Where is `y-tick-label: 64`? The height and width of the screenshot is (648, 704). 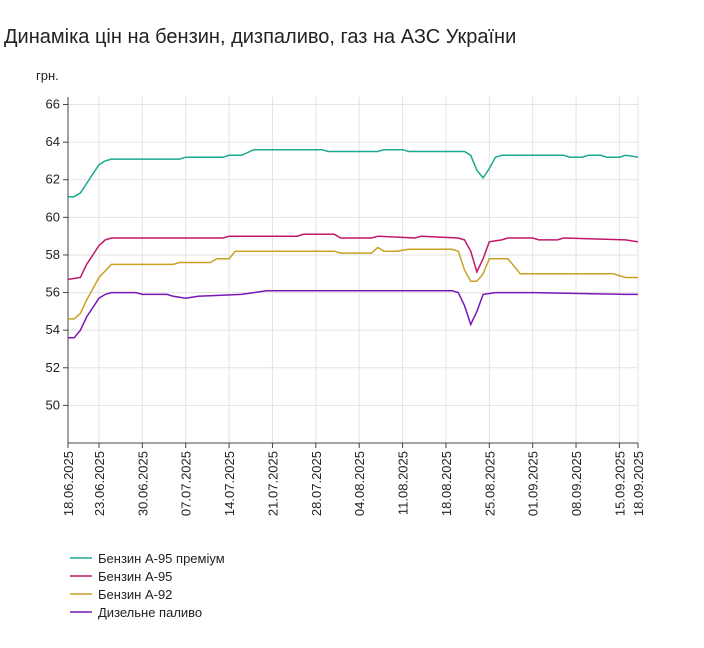
y-tick-label: 64 is located at coordinates (53, 141).